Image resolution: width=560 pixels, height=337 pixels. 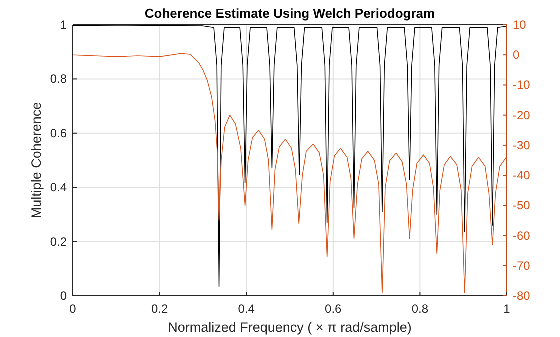 What do you see at coordinates (159, 309) in the screenshot?
I see `x-tick-label: 0.2` at bounding box center [159, 309].